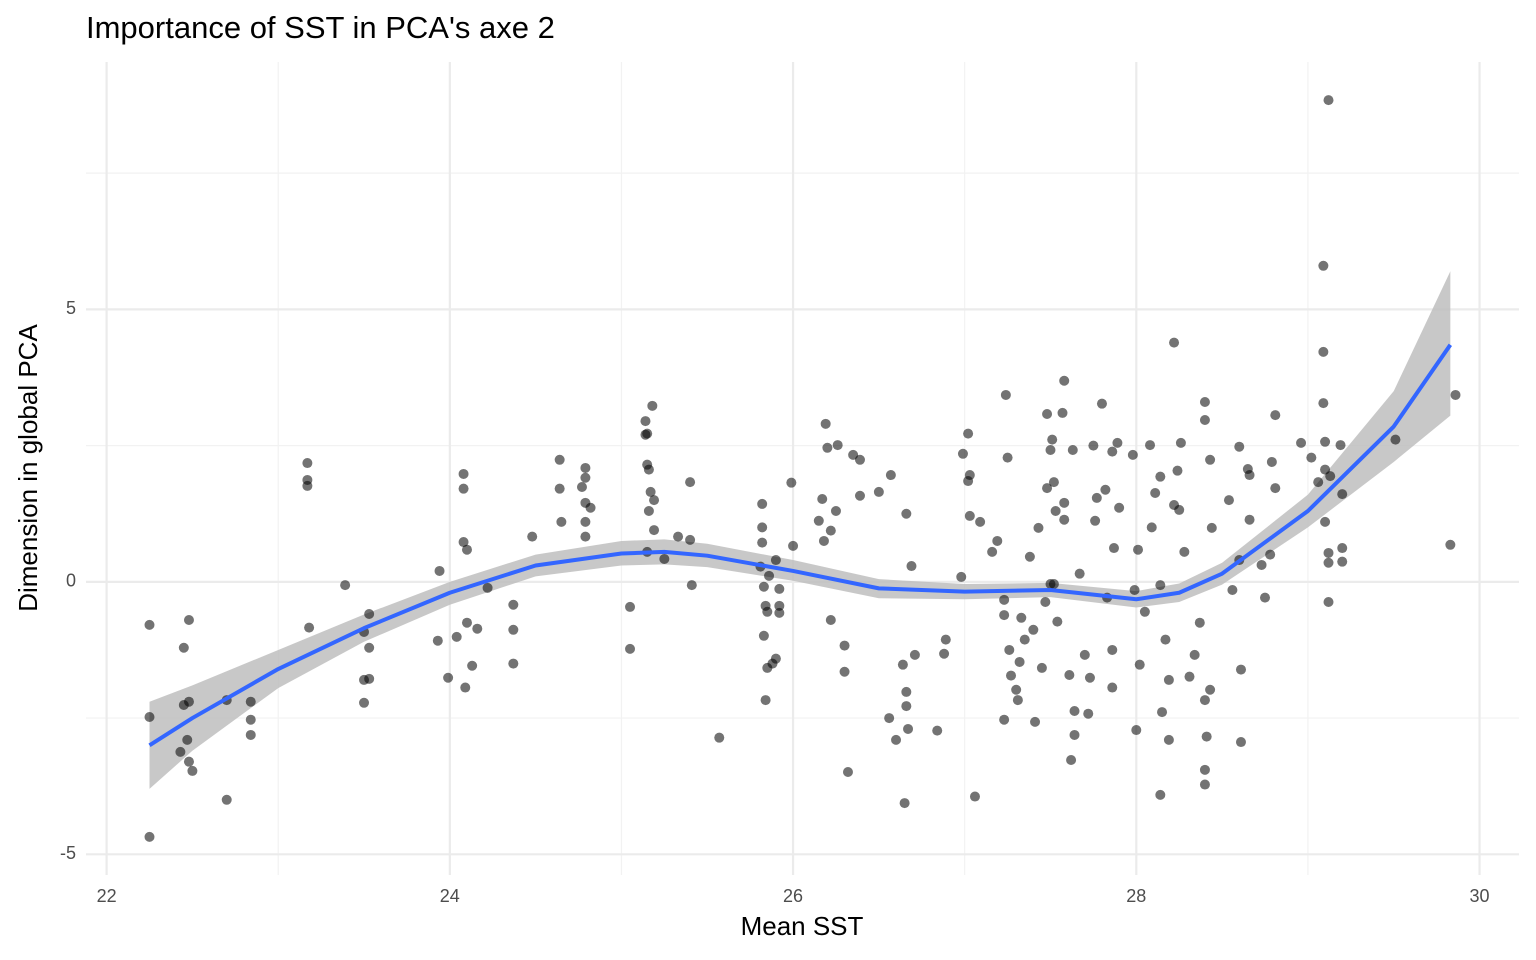  What do you see at coordinates (1480, 896) in the screenshot?
I see `x-tick-label: 30` at bounding box center [1480, 896].